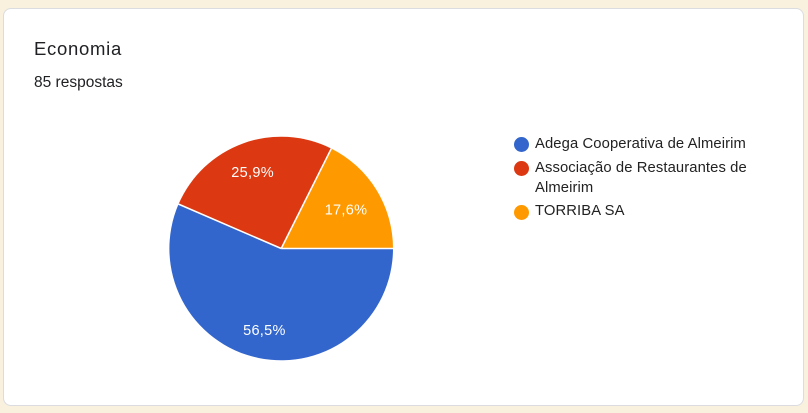  I want to click on svg-text: 17,6%, so click(346, 211).